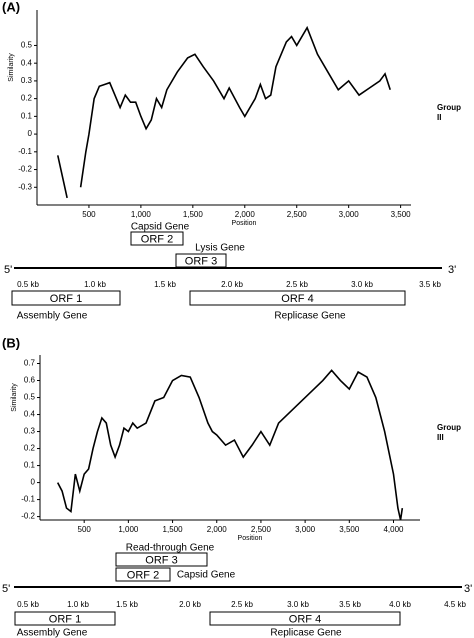 This screenshot has width=474, height=638. I want to click on gene-label: Read-through Gene, so click(170, 548).